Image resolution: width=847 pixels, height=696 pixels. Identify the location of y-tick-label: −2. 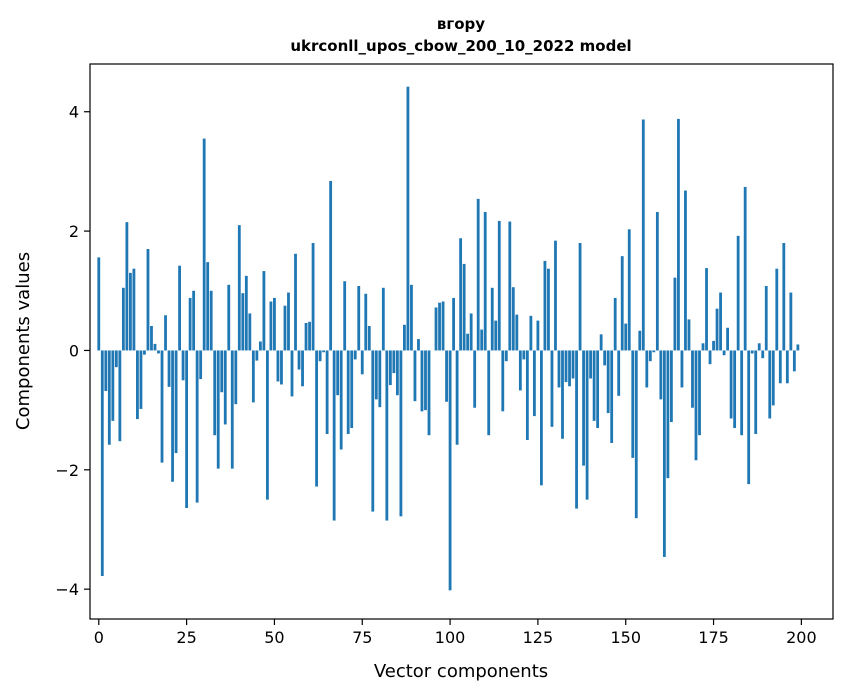
(67, 470).